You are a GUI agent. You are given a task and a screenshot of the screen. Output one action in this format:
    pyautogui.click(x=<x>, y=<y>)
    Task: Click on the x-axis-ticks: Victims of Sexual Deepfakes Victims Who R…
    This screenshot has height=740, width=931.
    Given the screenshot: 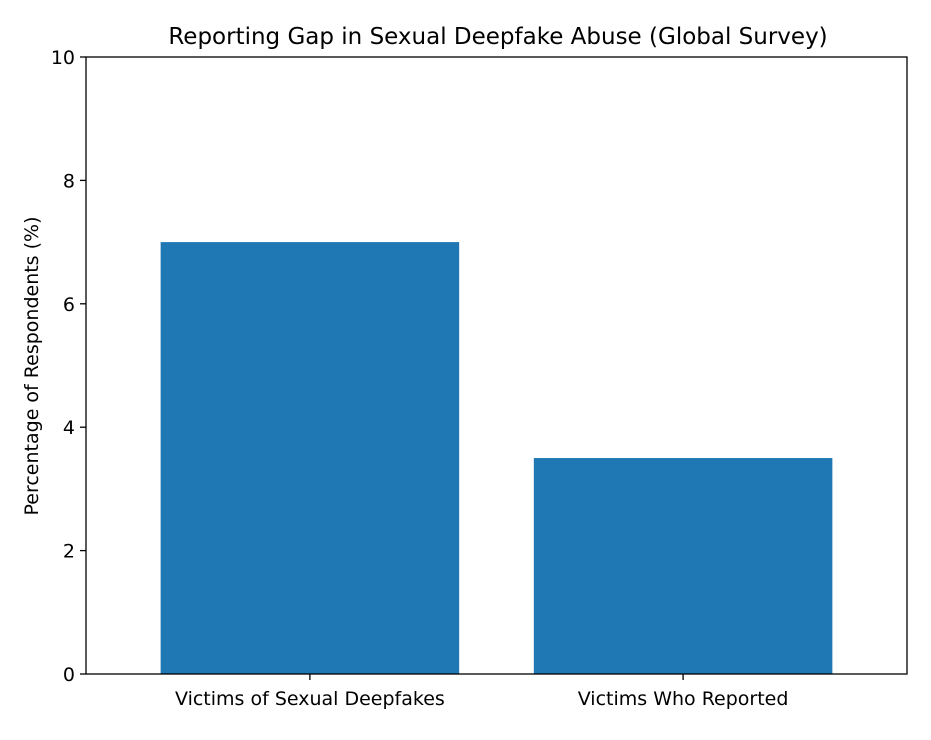 What is the action you would take?
    pyautogui.click(x=481, y=692)
    